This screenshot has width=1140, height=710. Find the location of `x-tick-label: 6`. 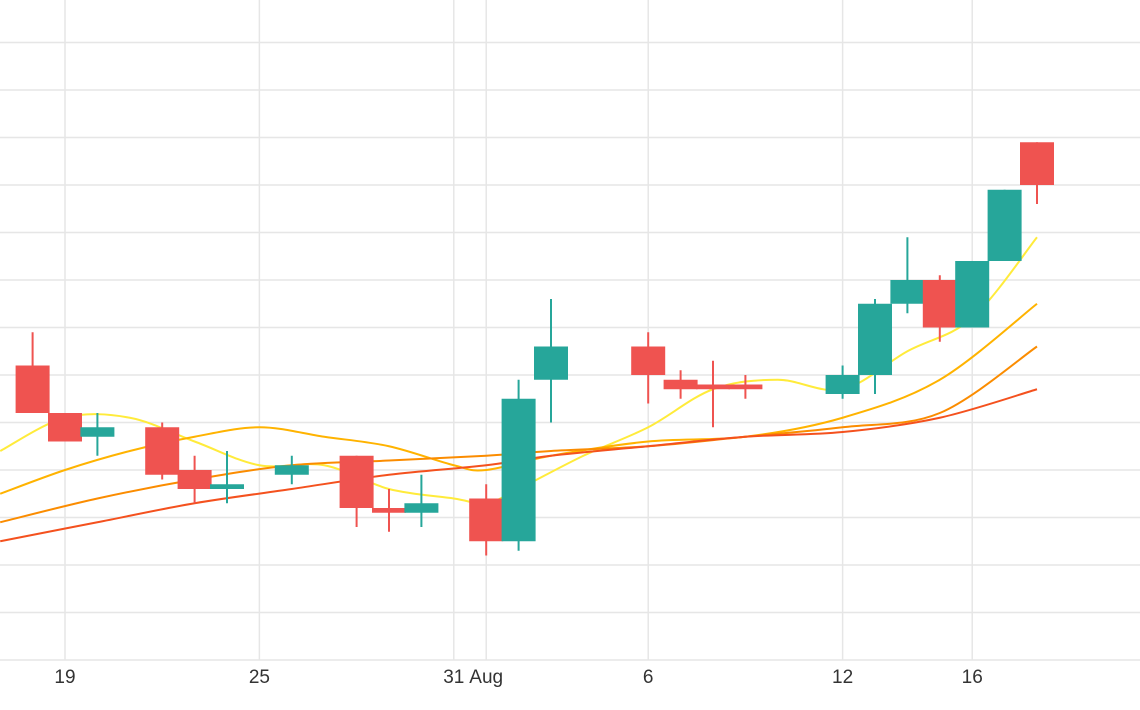

x-tick-label: 6 is located at coordinates (648, 677).